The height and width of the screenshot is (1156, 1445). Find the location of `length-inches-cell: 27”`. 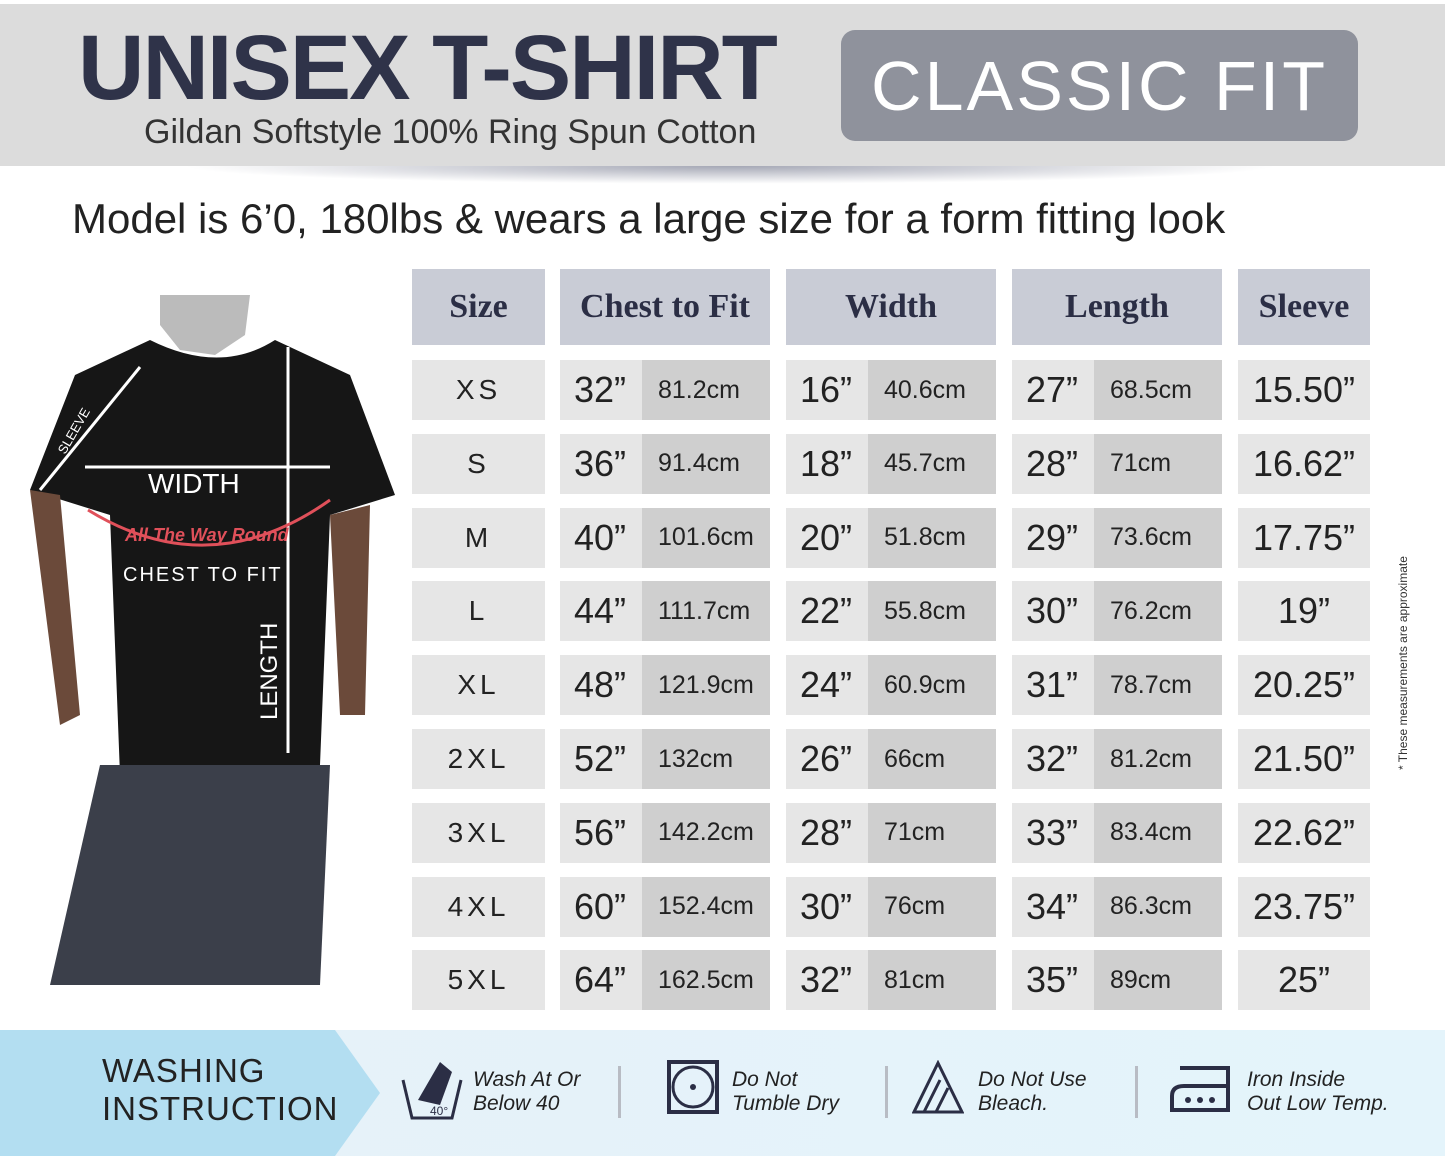

length-inches-cell: 27” is located at coordinates (1053, 390).